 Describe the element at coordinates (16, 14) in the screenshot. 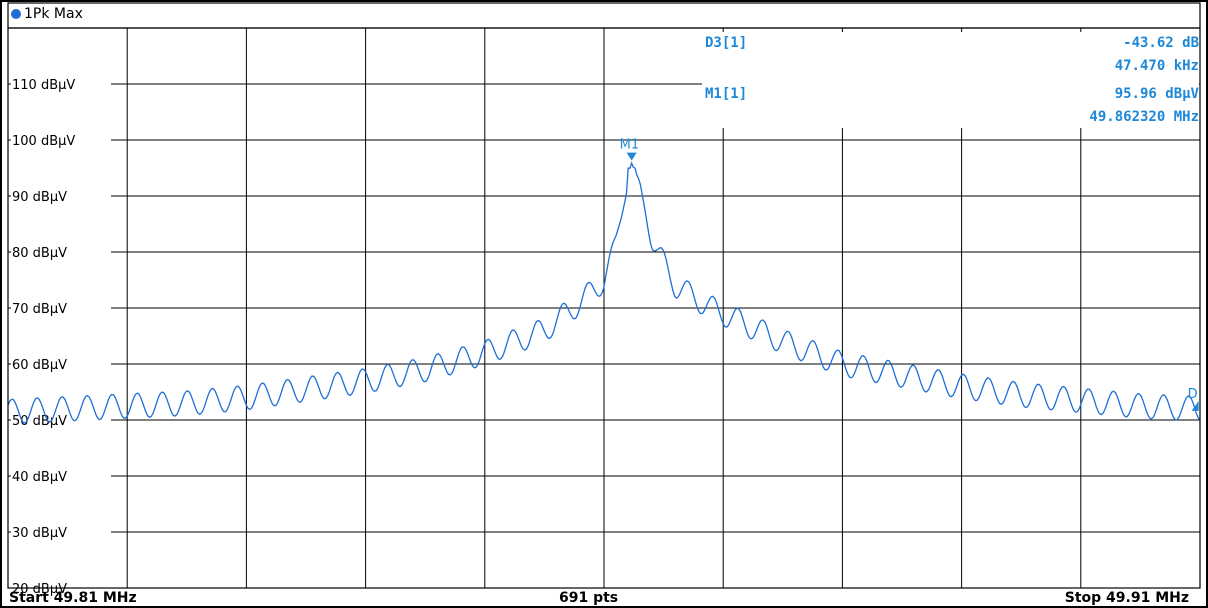

I see `trace-indicator-icon` at that location.